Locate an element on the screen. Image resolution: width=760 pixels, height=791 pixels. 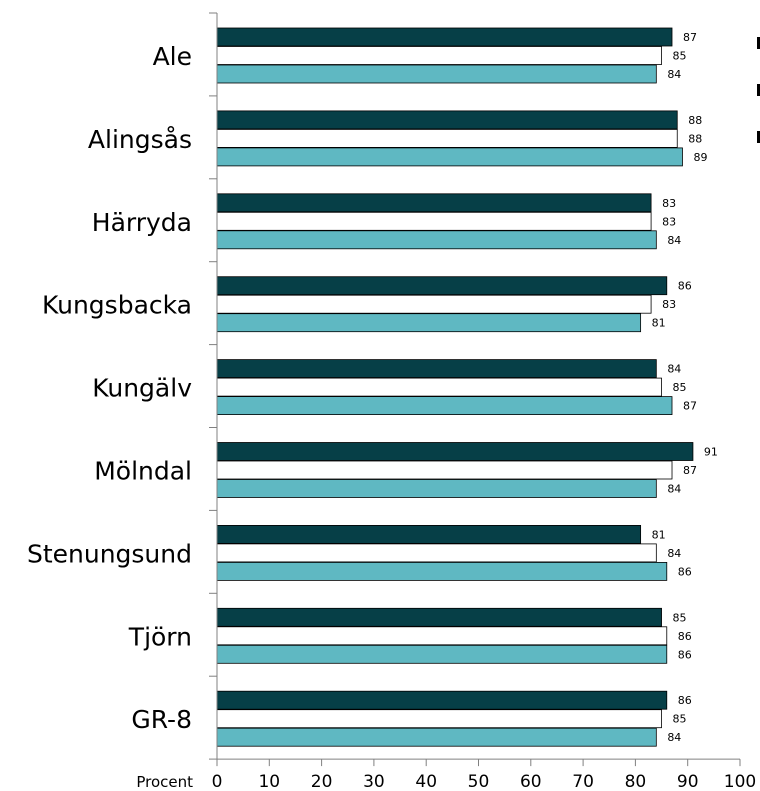
category-label: Alingsås is located at coordinates (140, 139).